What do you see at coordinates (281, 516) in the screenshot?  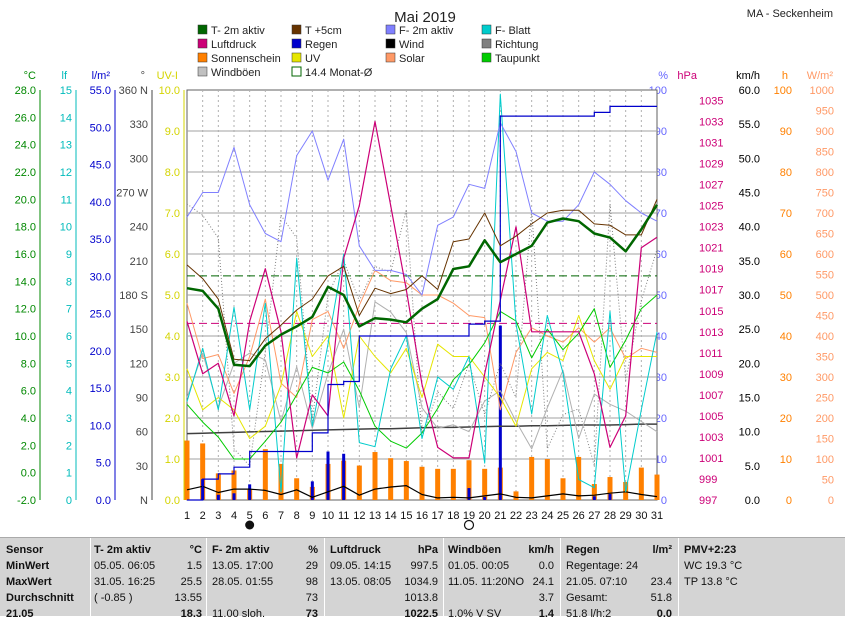 I see `x-tick-label: 7` at bounding box center [281, 516].